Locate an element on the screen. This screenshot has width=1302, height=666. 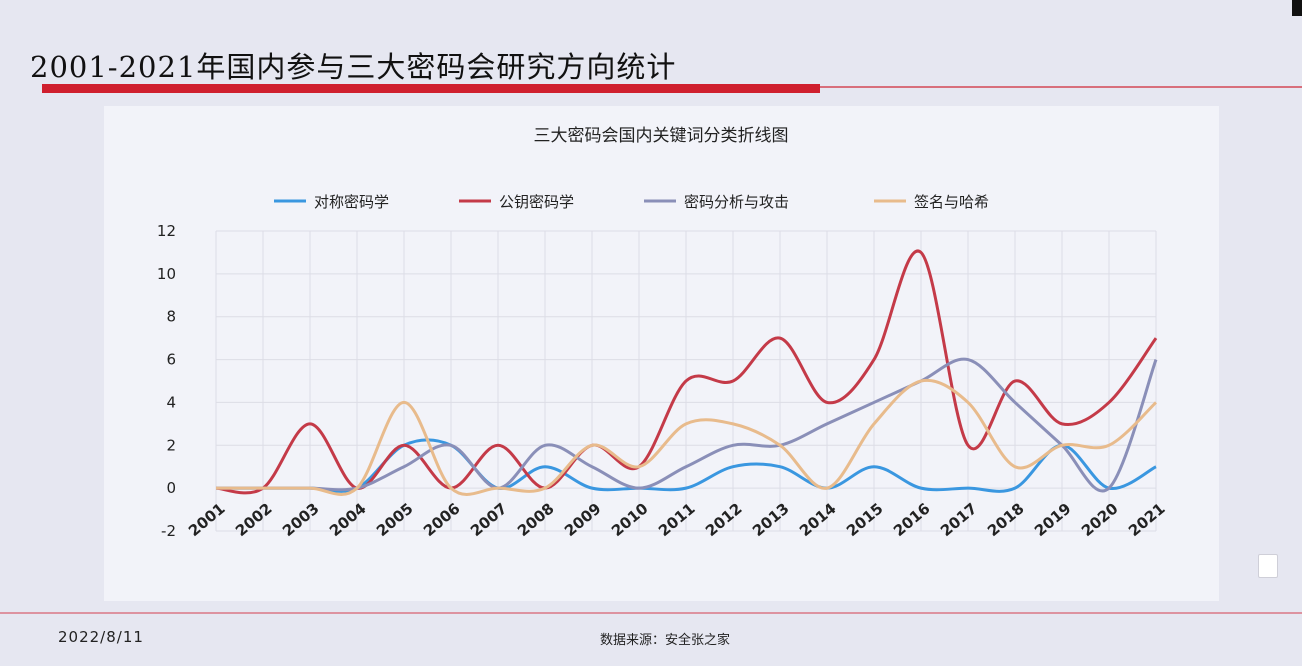
legend-item: 对称密码学 is located at coordinates (331, 202).